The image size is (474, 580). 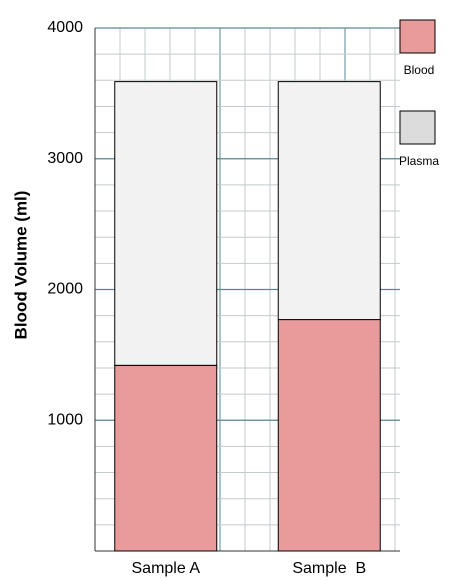 What do you see at coordinates (329, 568) in the screenshot?
I see `x-tick-label: Sample B` at bounding box center [329, 568].